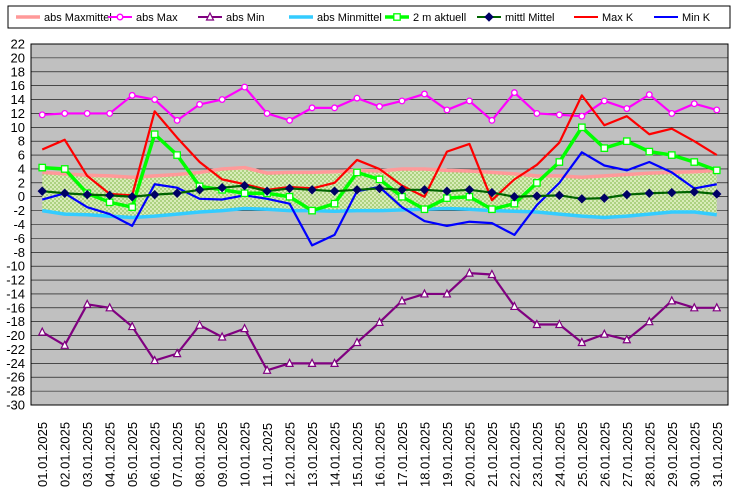 The image size is (743, 493). Describe the element at coordinates (18, 44) in the screenshot. I see `y-tick-label: 22` at that location.